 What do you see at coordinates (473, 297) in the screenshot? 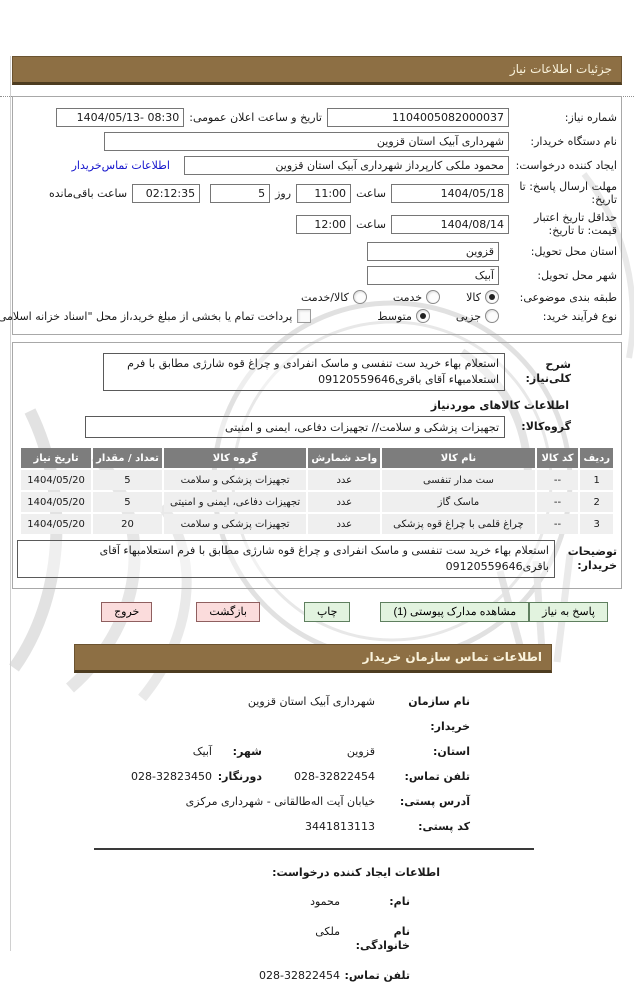
I see `radio-goods-label: کالا` at bounding box center [473, 297].